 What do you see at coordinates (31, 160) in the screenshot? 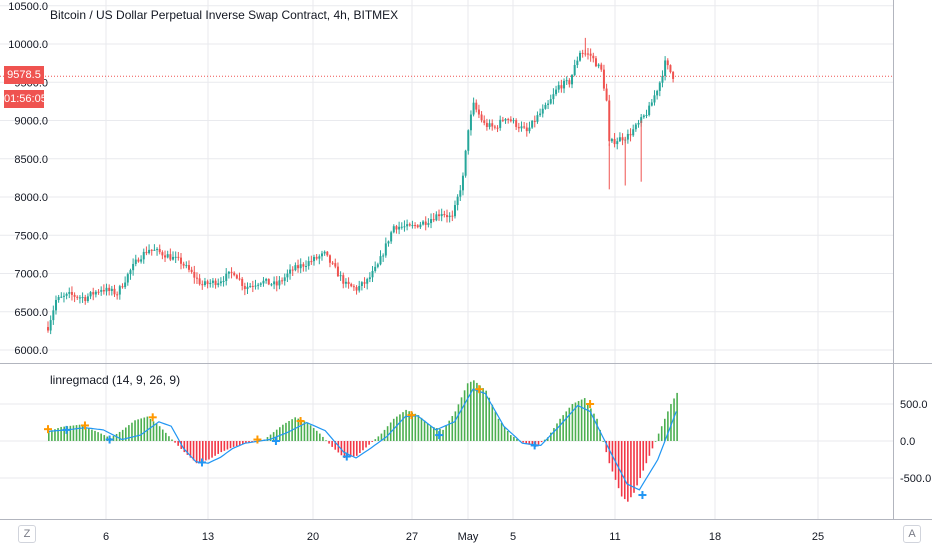
I see `price-axis-tick-label: 8500.0` at bounding box center [31, 160].